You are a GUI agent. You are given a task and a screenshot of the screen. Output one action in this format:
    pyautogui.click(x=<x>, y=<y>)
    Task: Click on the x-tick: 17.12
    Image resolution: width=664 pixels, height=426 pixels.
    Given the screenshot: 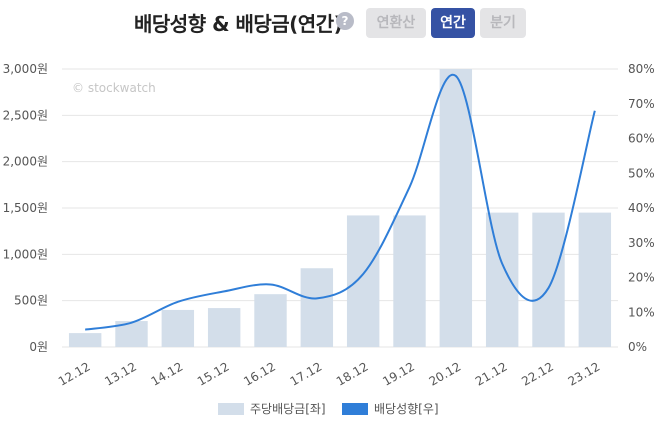 What is the action you would take?
    pyautogui.click(x=306, y=373)
    